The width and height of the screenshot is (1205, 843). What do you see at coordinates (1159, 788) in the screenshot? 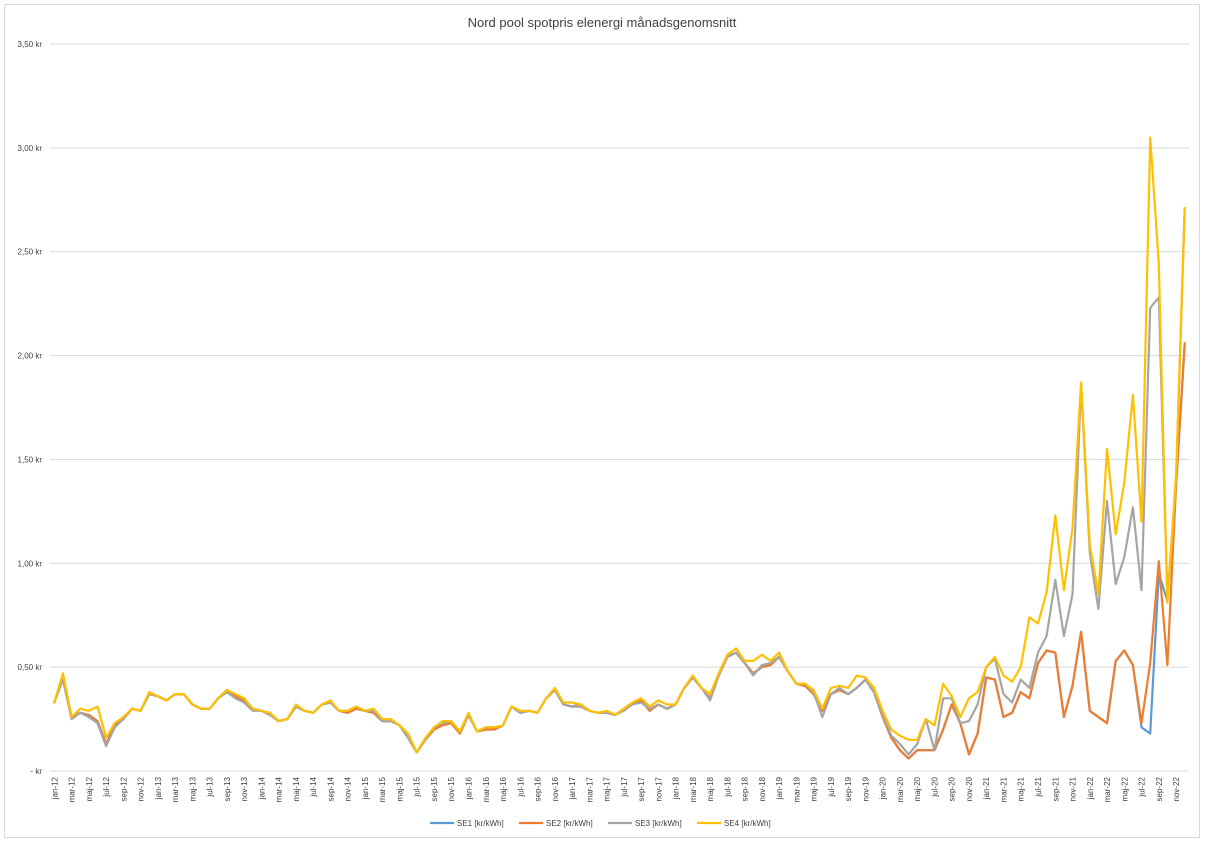
I see `x-tick-label: sep-22` at bounding box center [1159, 788].